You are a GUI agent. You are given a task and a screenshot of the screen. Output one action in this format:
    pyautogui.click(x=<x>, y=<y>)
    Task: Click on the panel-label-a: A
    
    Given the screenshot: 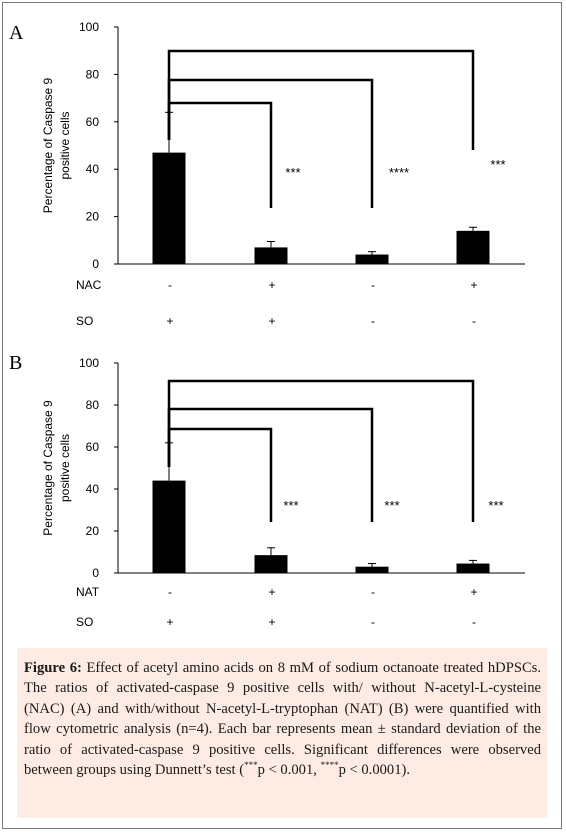 What is the action you would take?
    pyautogui.click(x=16, y=33)
    